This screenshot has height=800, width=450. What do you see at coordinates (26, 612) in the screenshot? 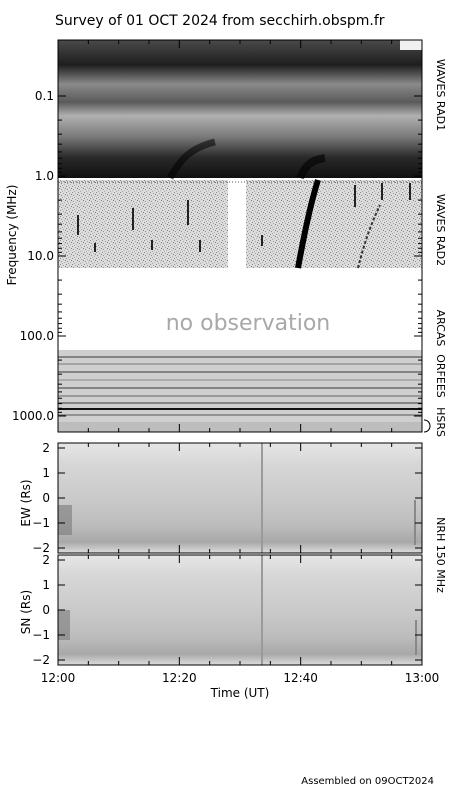
I see `sn-axis-title: SN (Rs)` at bounding box center [26, 612].